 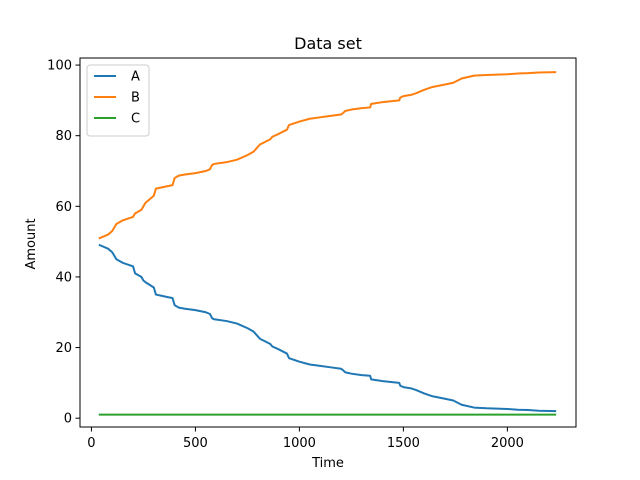 What do you see at coordinates (63, 207) in the screenshot?
I see `y-tick-label: 60` at bounding box center [63, 207].